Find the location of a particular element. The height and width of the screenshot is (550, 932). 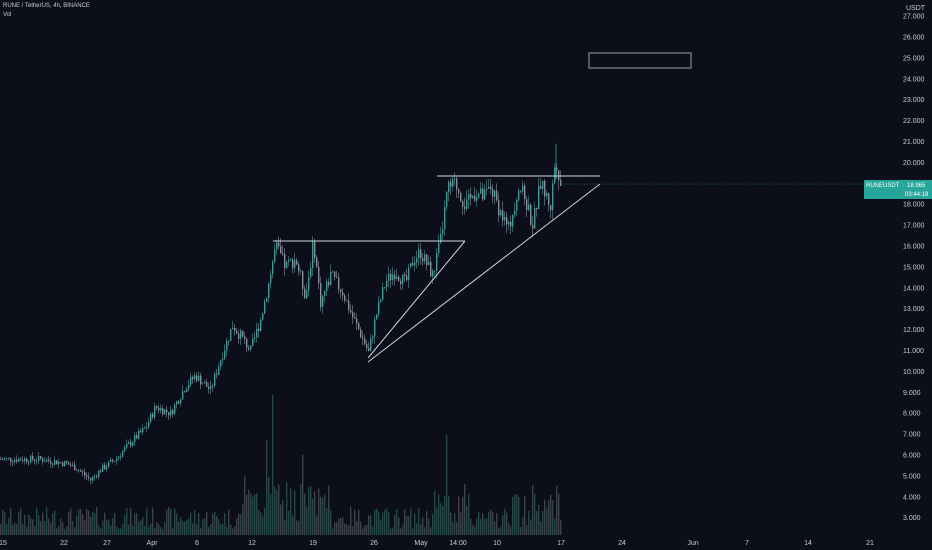

time-tick-label: 24 is located at coordinates (622, 543).